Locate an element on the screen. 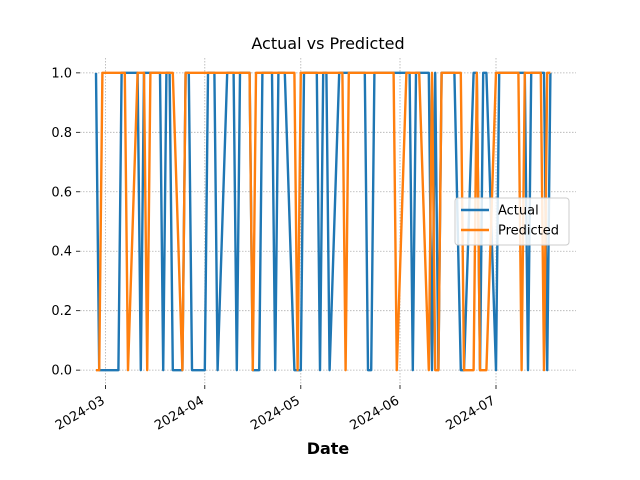 The width and height of the screenshot is (640, 480). y-tick-label: 0.2 is located at coordinates (61, 311).